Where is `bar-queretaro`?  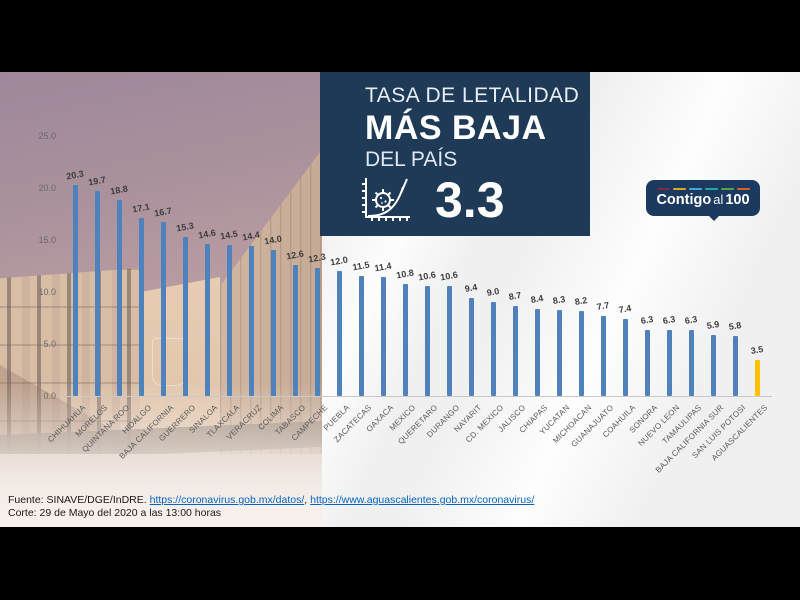
bar-queretaro is located at coordinates (427, 340).